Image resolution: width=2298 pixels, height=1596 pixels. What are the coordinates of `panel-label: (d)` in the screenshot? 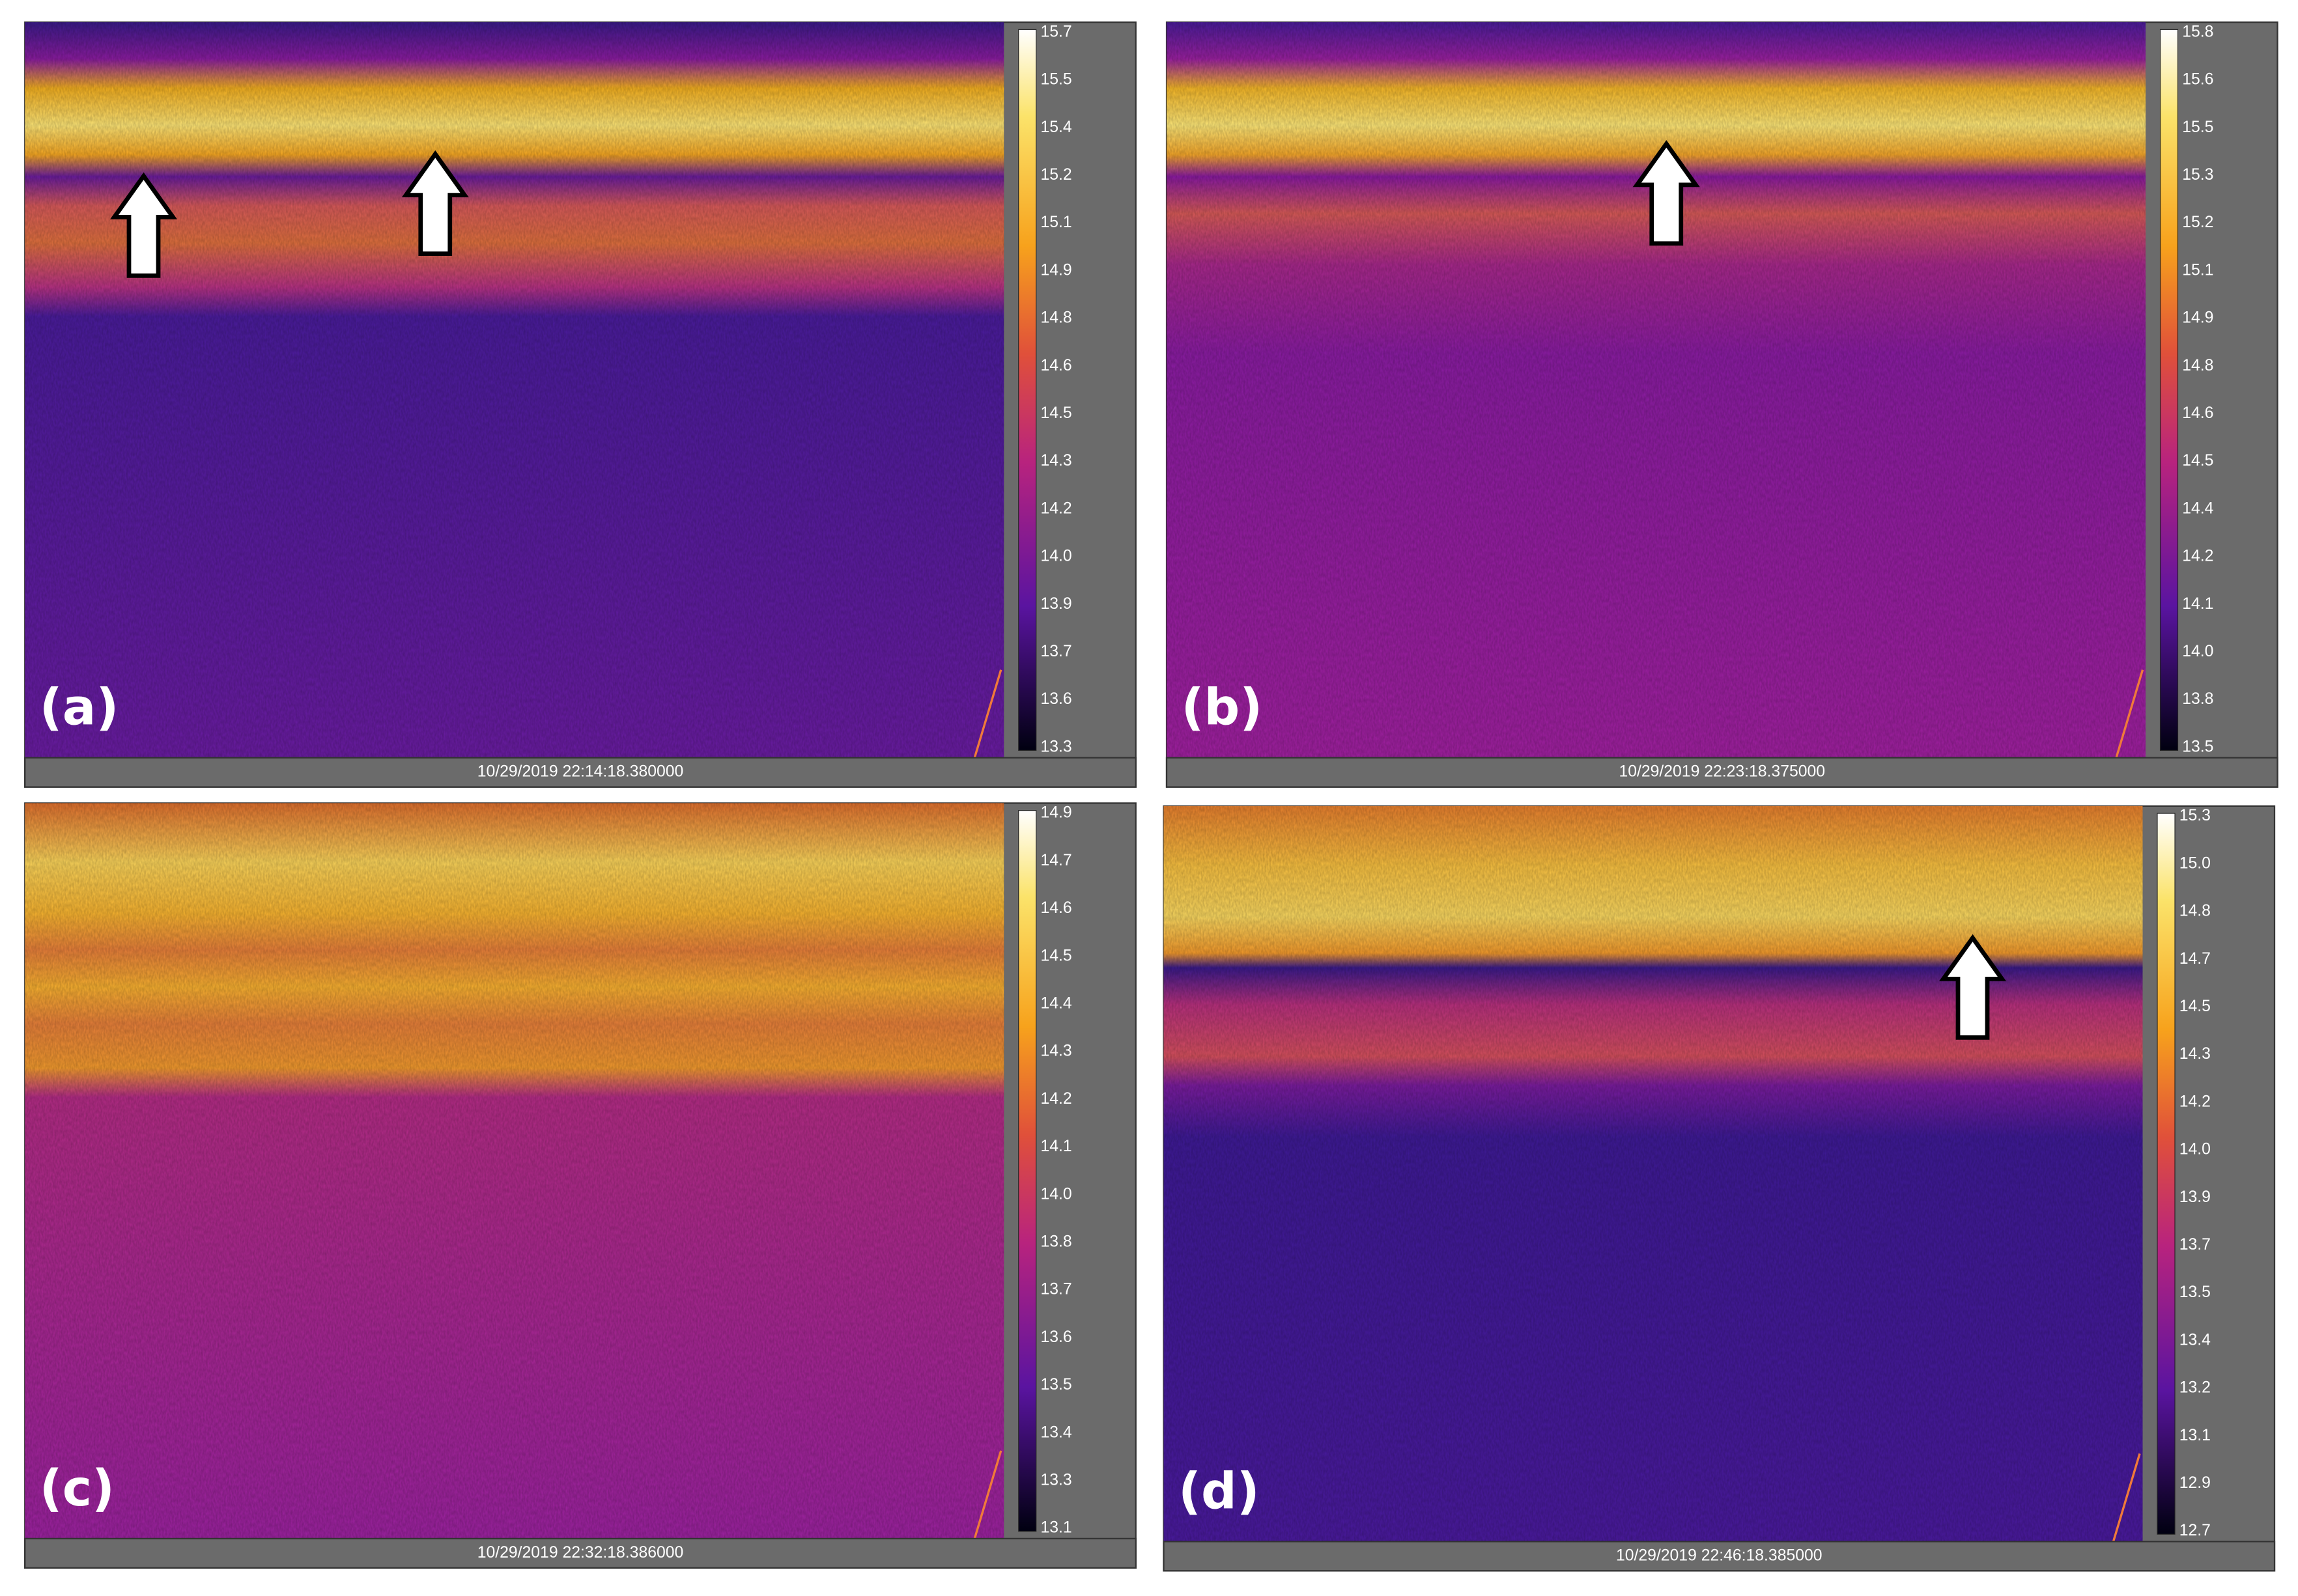 It's located at (1219, 1492).